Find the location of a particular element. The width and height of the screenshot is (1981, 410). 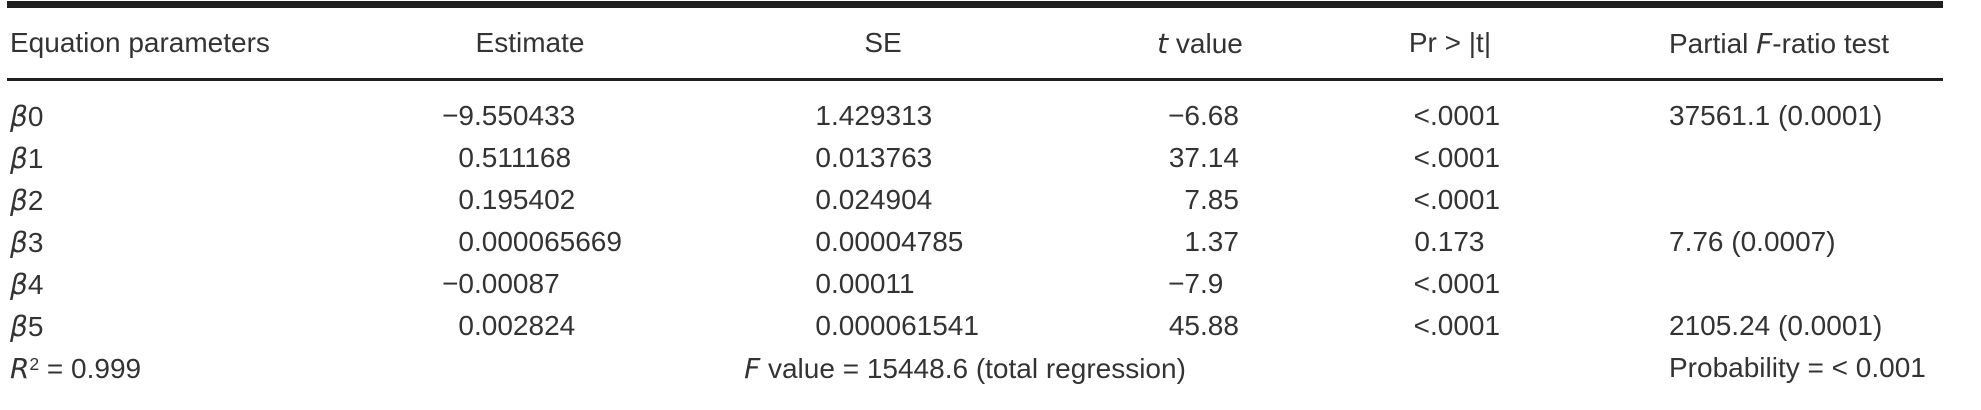

partial-f-value: 2105.24 (0.0001) is located at coordinates (1776, 325).